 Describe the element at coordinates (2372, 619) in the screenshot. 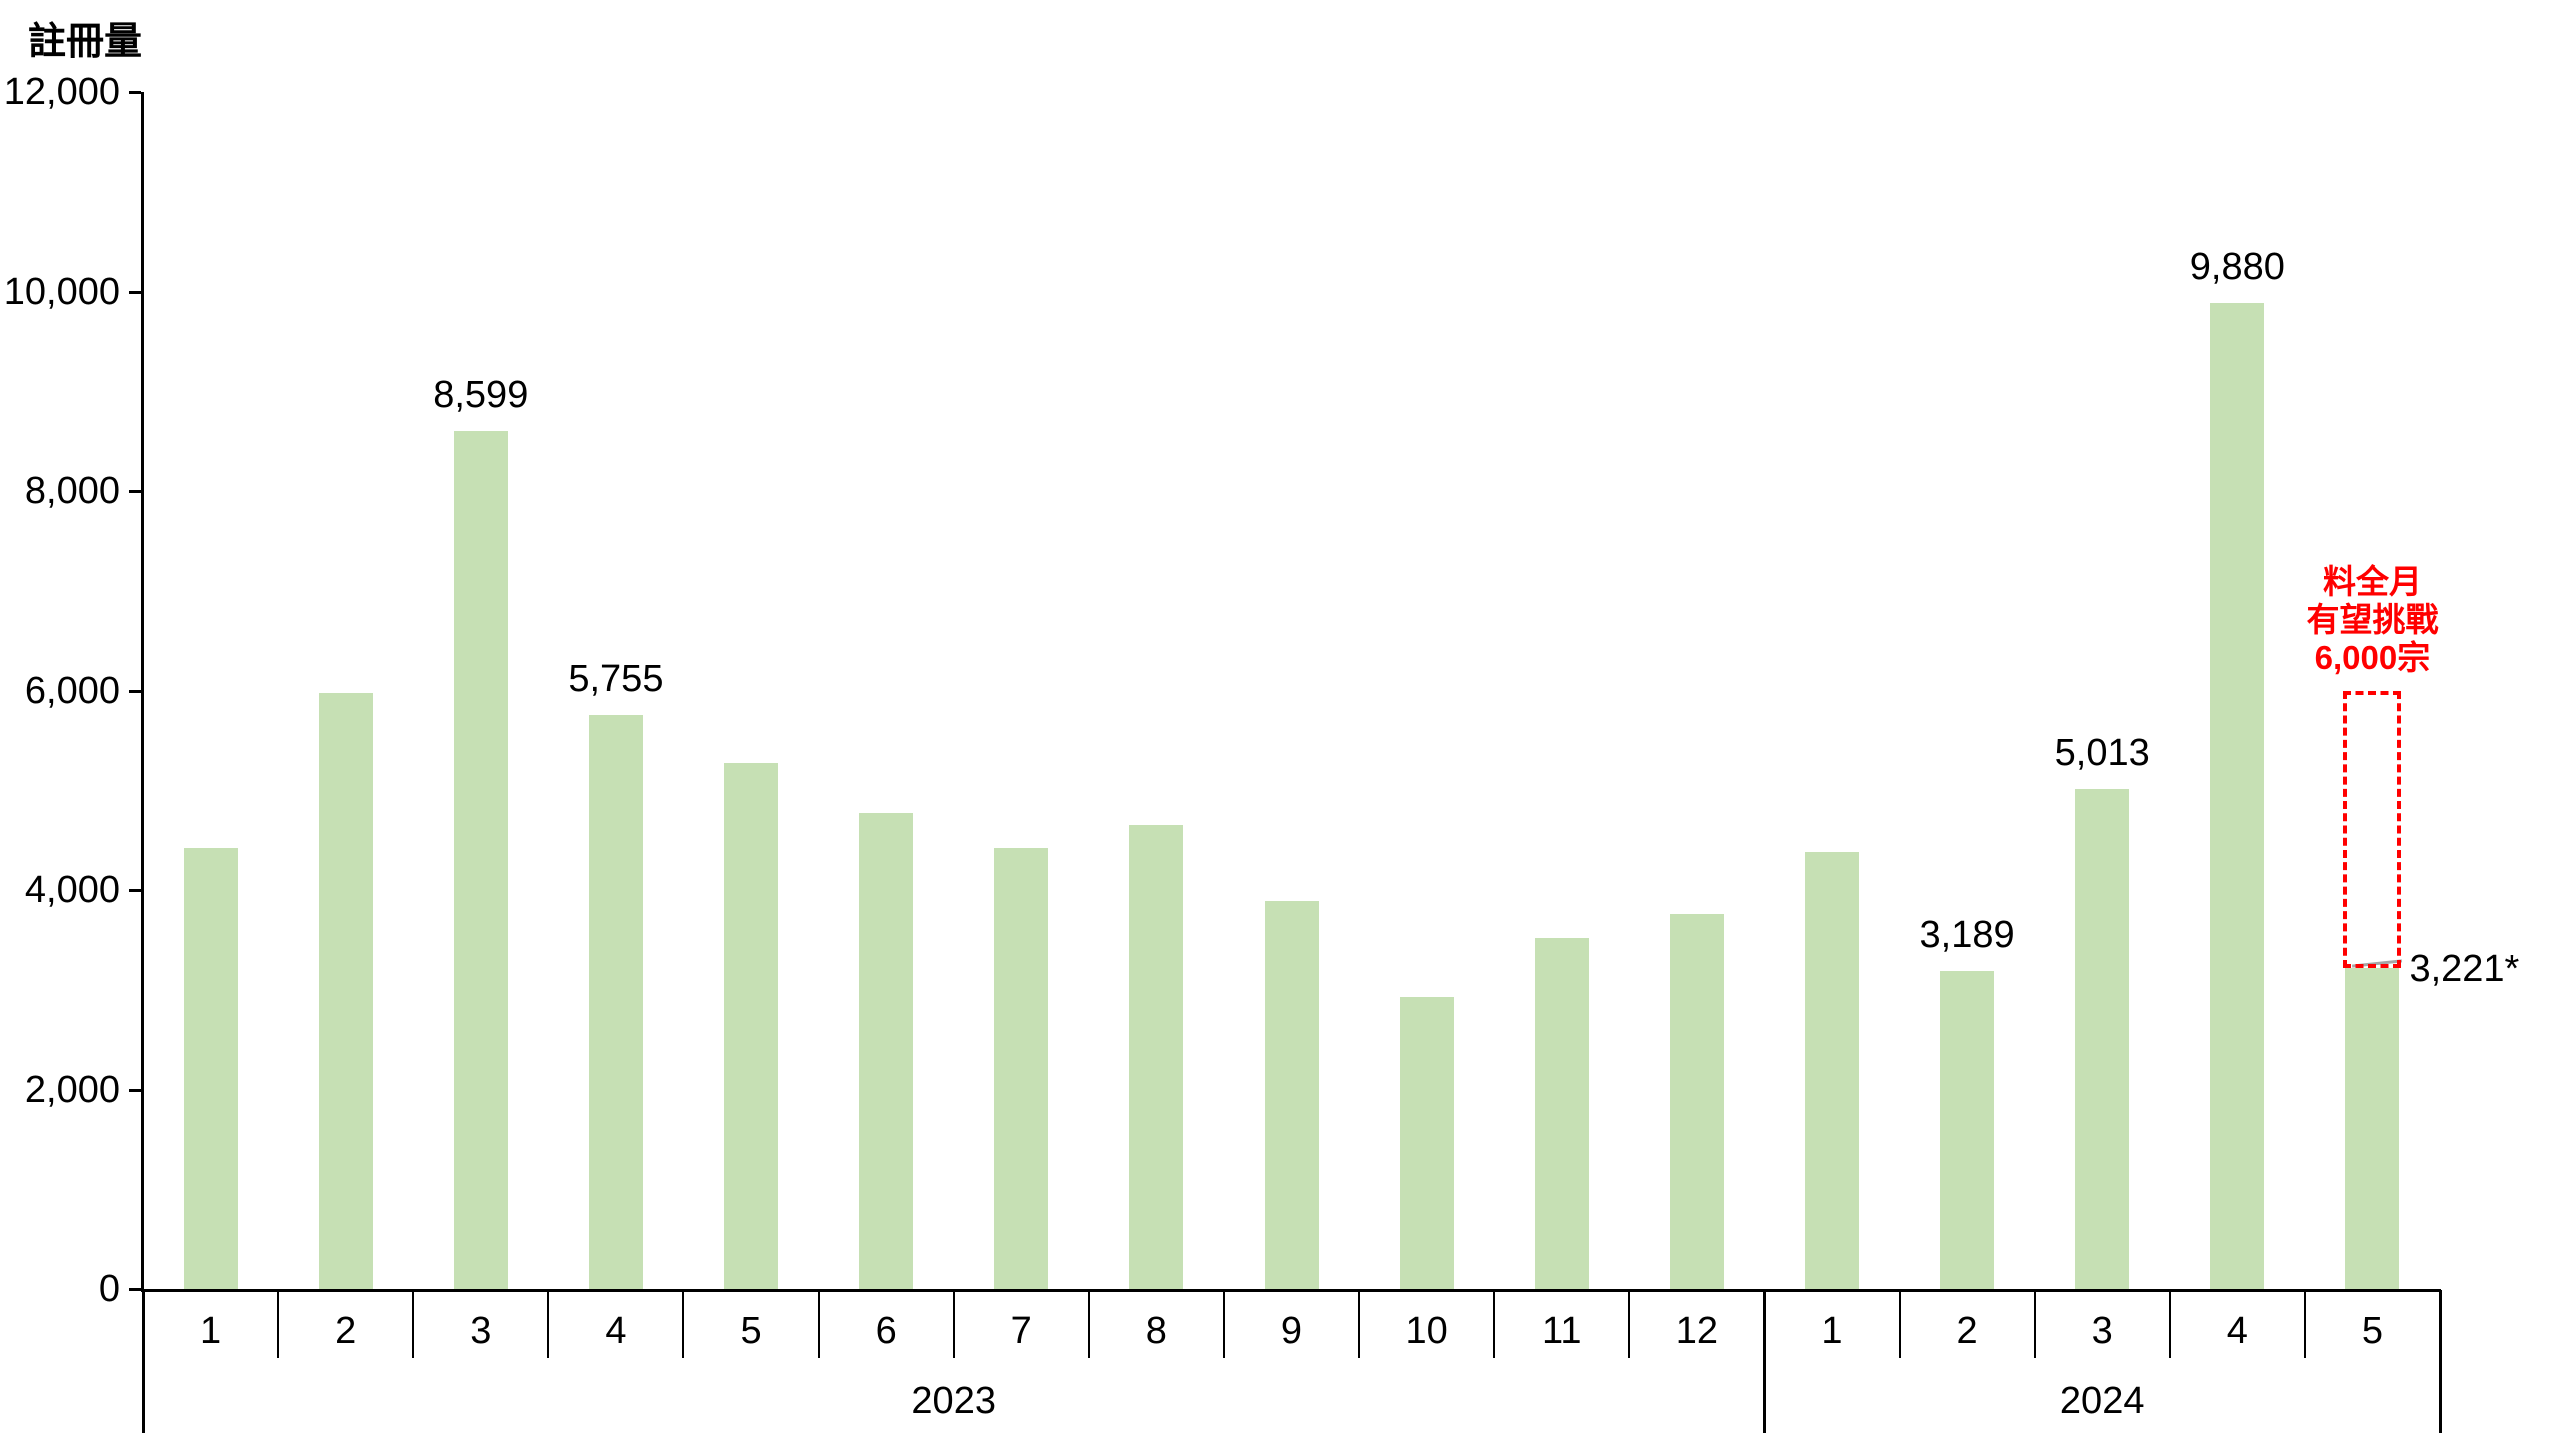

I see `forecast-annotation-text: 料全月 有望挑戰 6,000宗` at that location.